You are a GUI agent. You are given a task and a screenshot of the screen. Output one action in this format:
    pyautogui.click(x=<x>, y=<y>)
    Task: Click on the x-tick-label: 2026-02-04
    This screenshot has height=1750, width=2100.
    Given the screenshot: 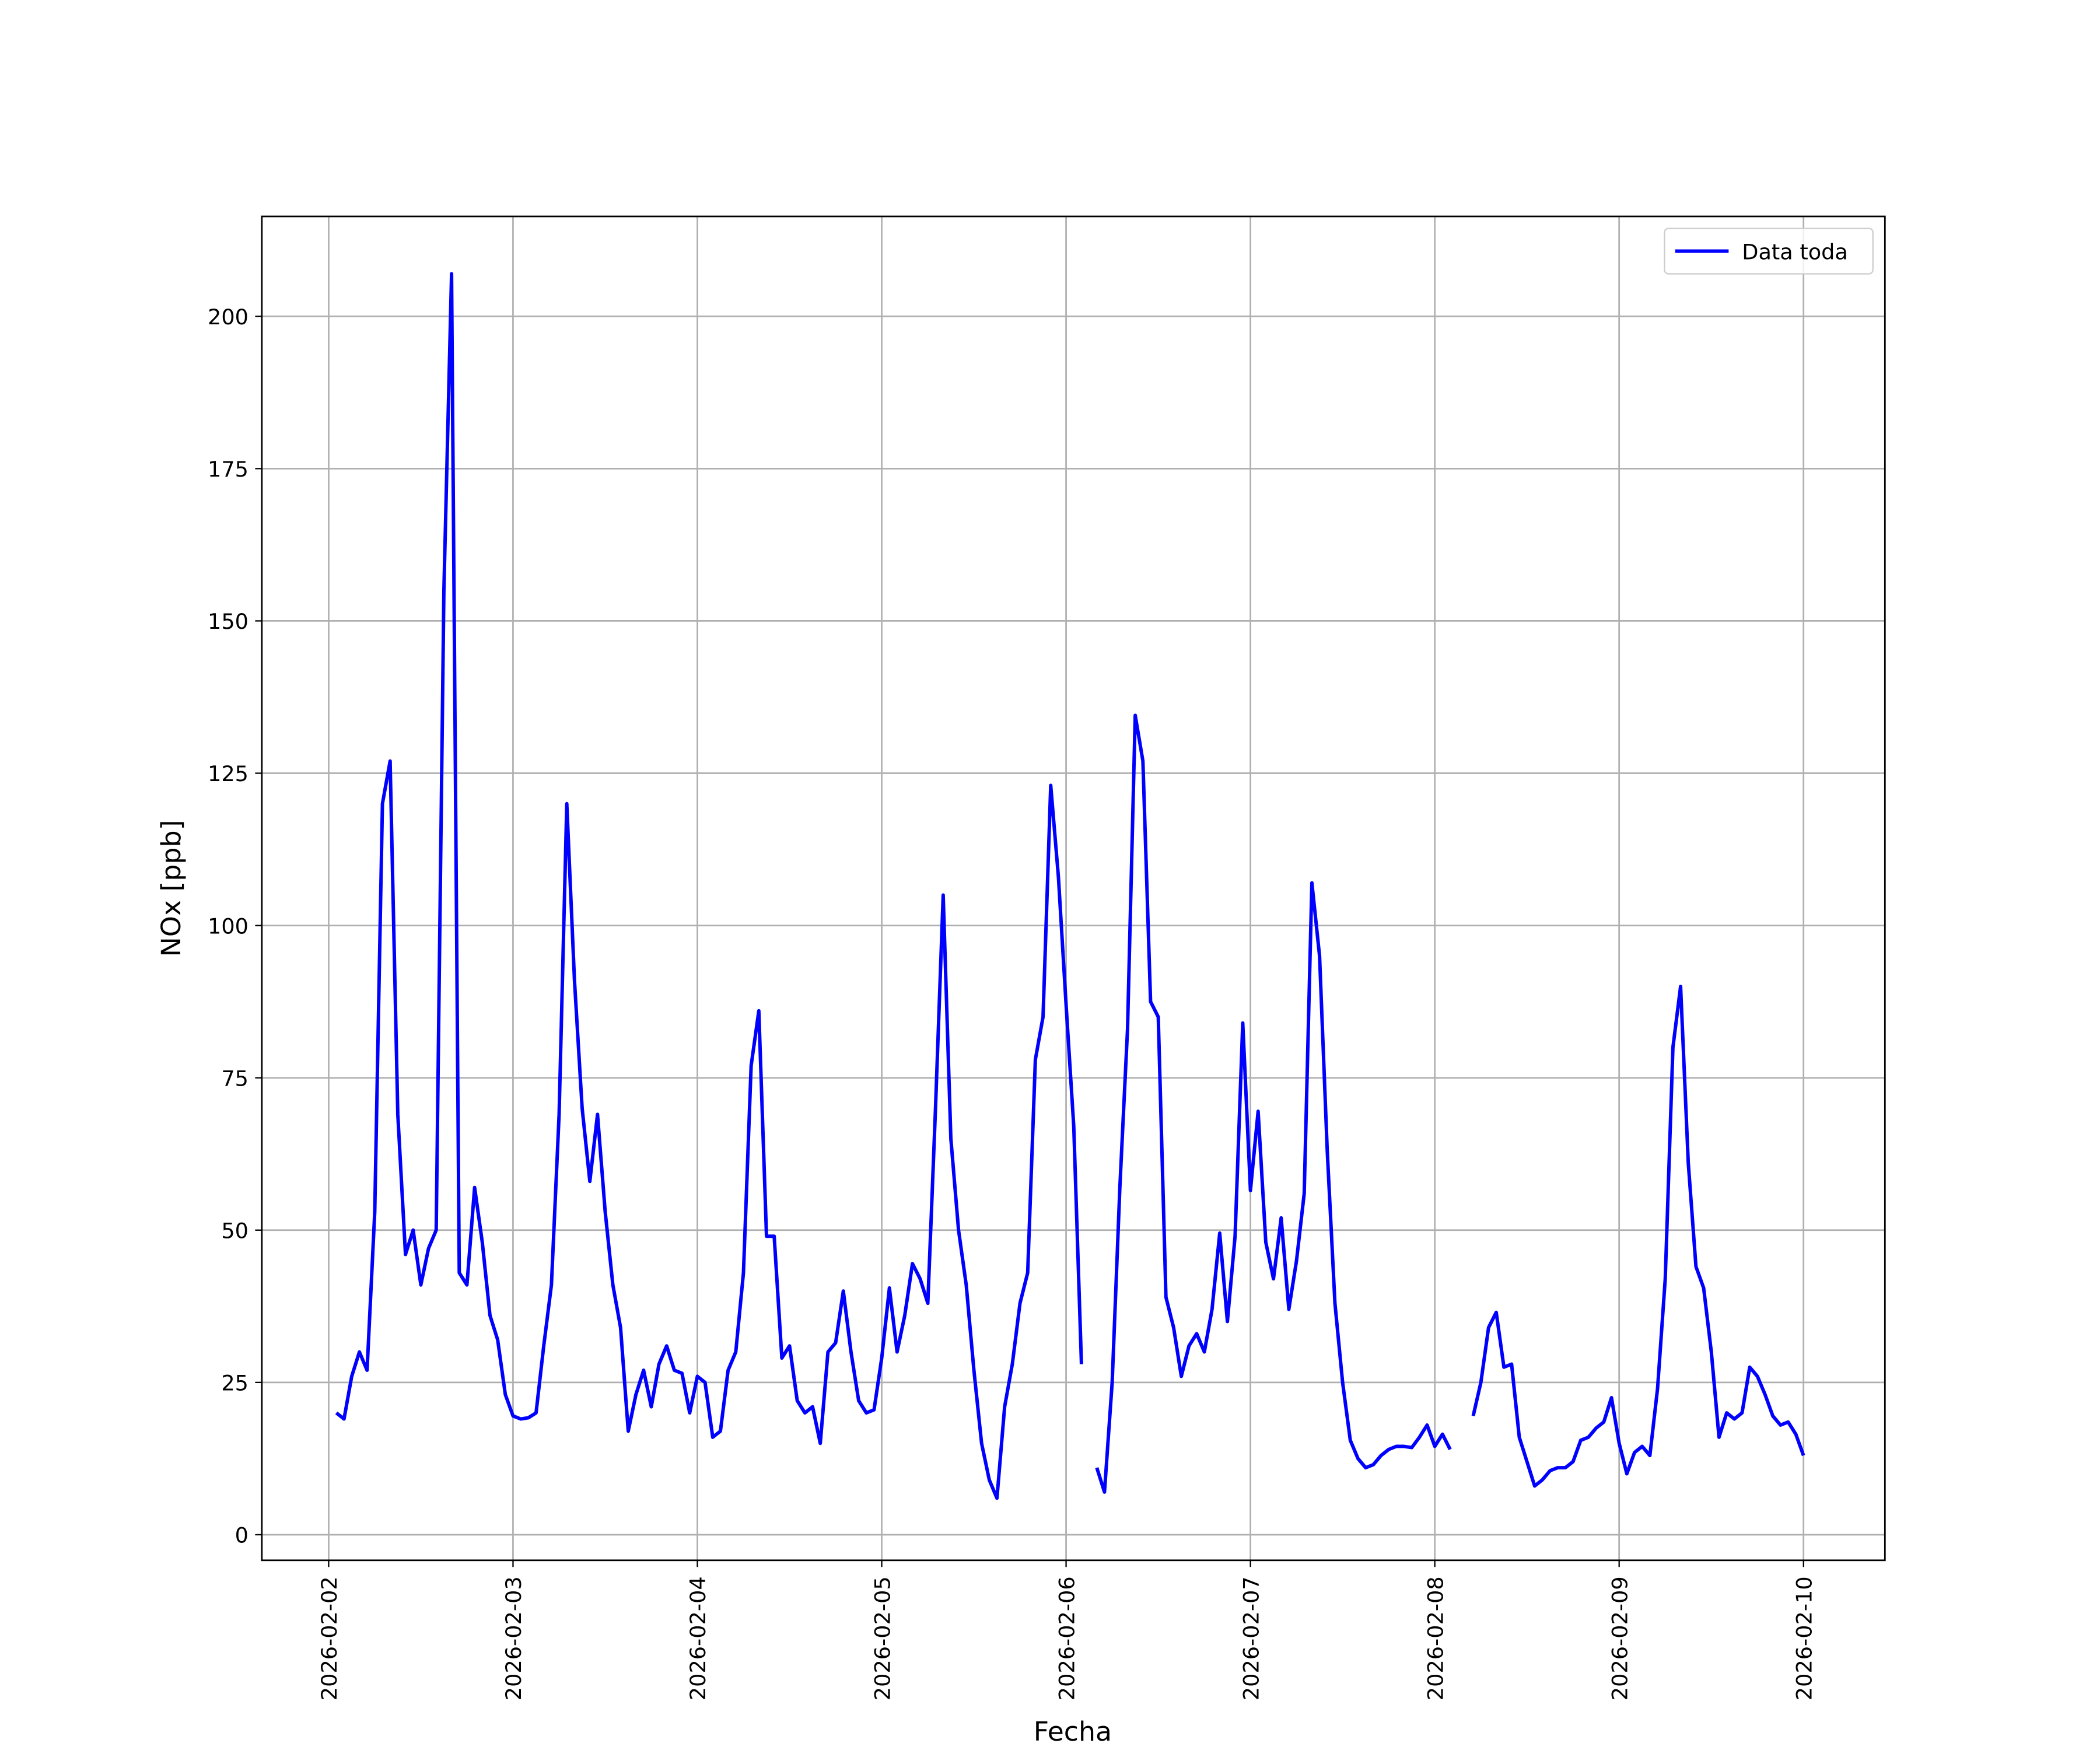 What is the action you would take?
    pyautogui.click(x=697, y=1638)
    